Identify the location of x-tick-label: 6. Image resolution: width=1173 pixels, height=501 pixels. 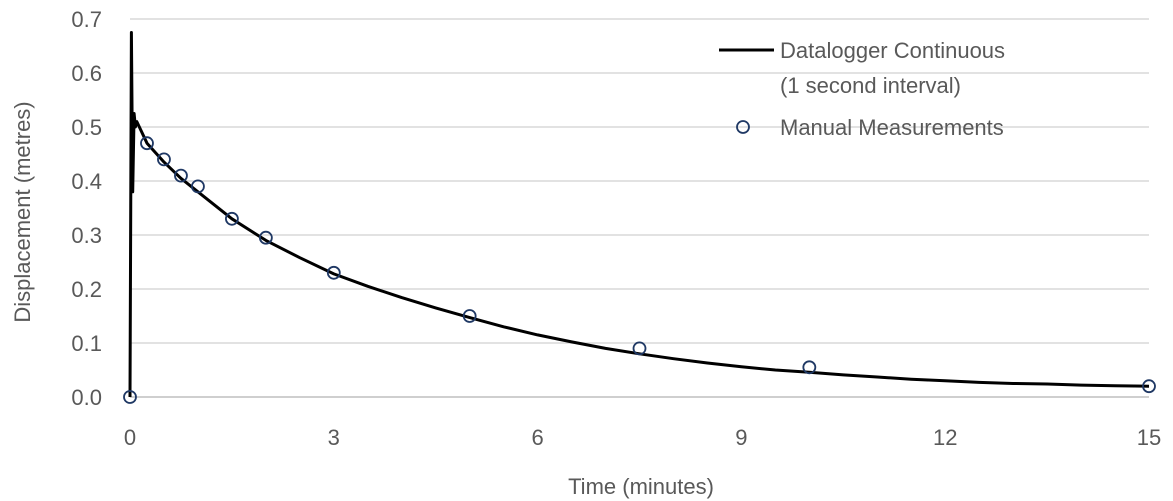
(537, 437).